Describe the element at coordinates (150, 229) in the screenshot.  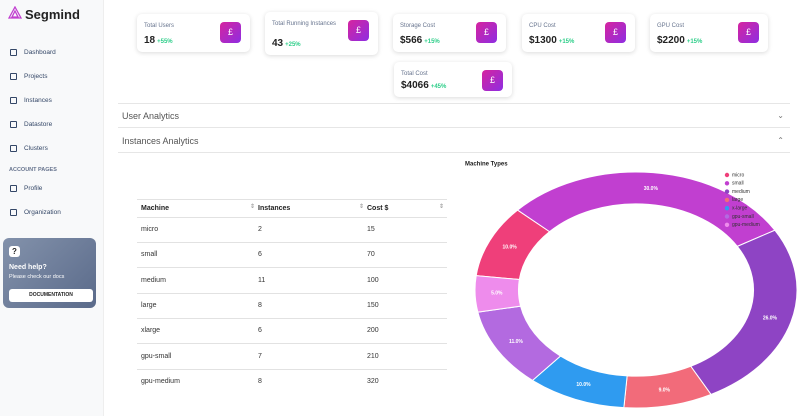
I see `table-cell: micro` at that location.